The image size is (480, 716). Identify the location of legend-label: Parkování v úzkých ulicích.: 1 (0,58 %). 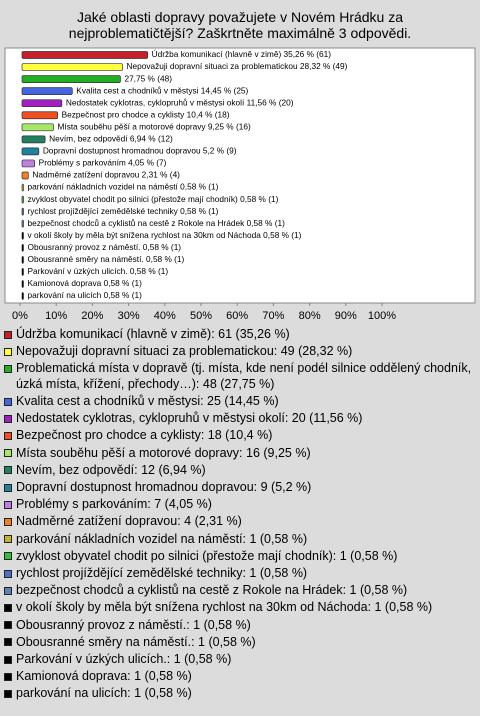
(124, 659).